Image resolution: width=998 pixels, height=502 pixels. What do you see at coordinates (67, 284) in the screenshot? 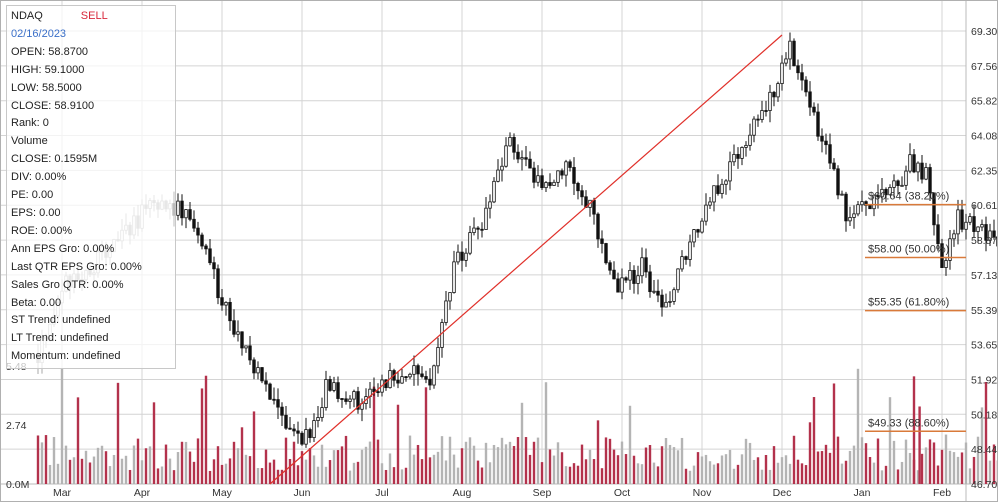
I see `info-line: Sales Gro QTR: 0.00%` at bounding box center [67, 284].